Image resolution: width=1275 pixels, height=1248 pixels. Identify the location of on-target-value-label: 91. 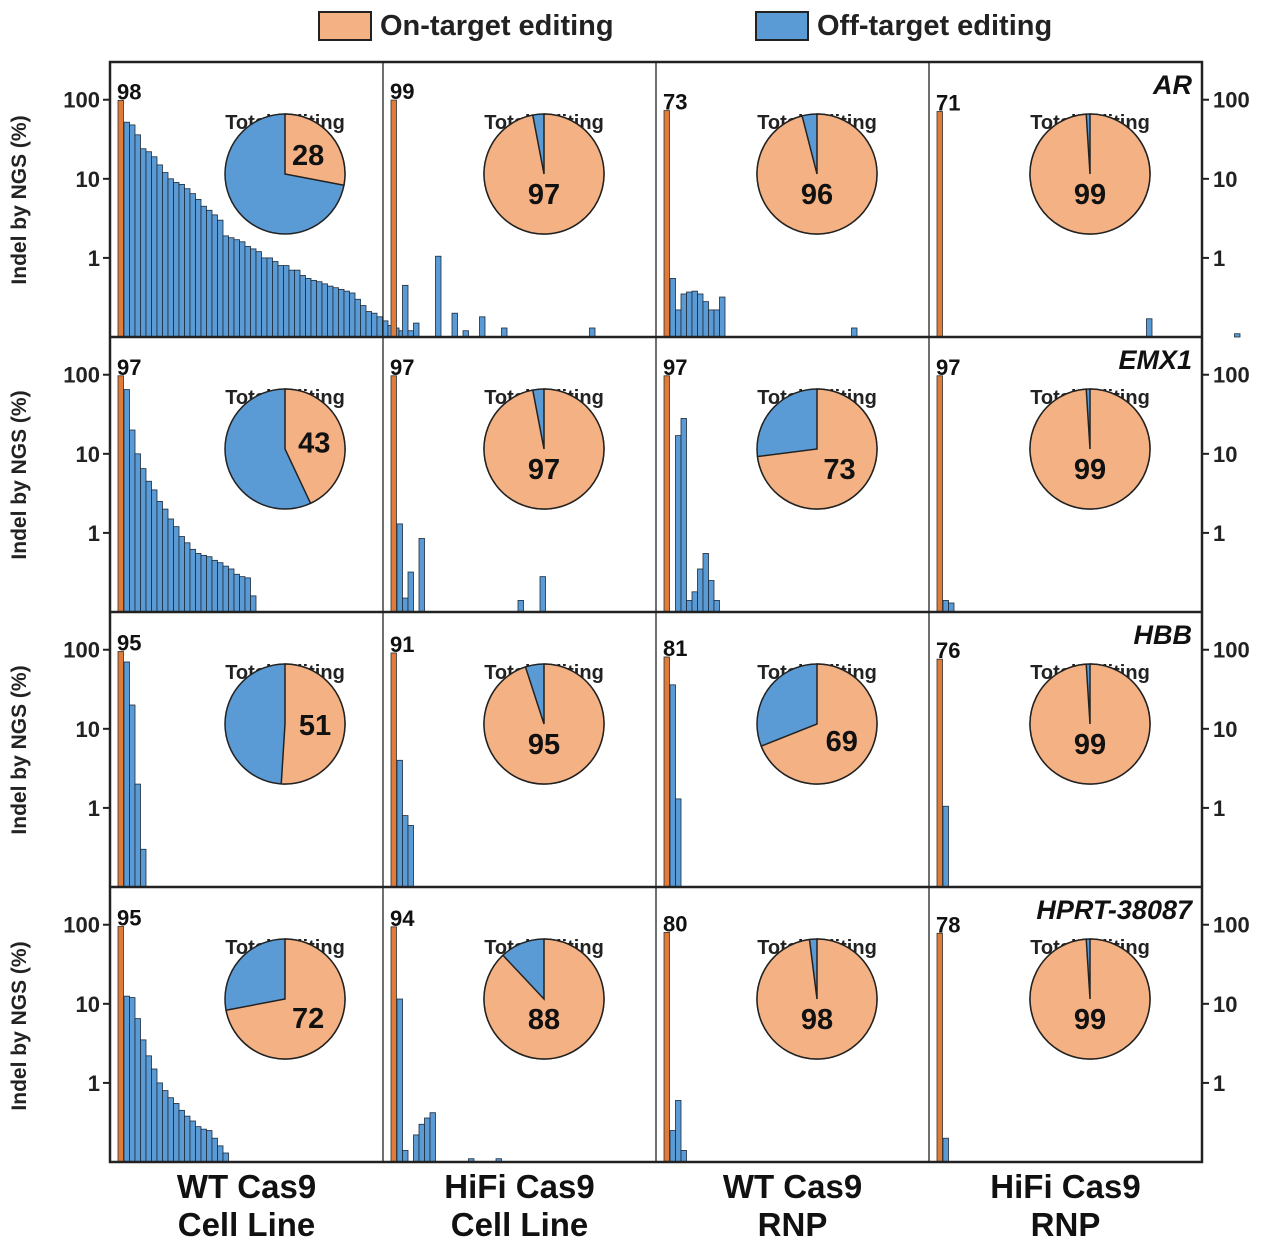
(402, 644).